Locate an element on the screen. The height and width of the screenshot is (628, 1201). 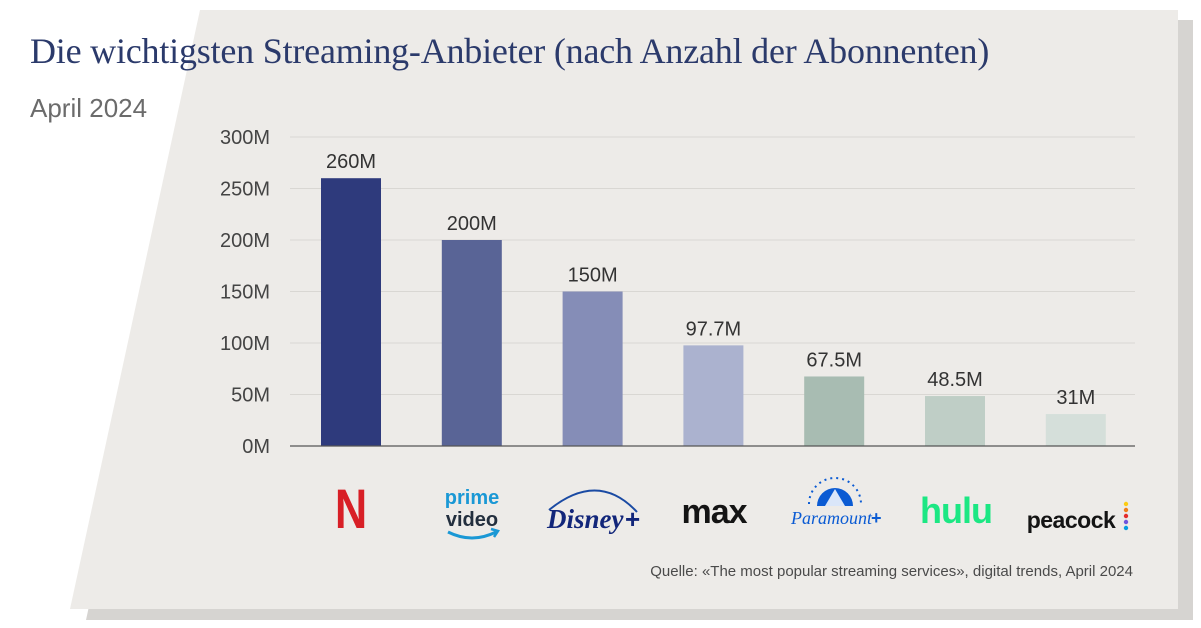
paramount-peak-icon is located at coordinates (835, 497).